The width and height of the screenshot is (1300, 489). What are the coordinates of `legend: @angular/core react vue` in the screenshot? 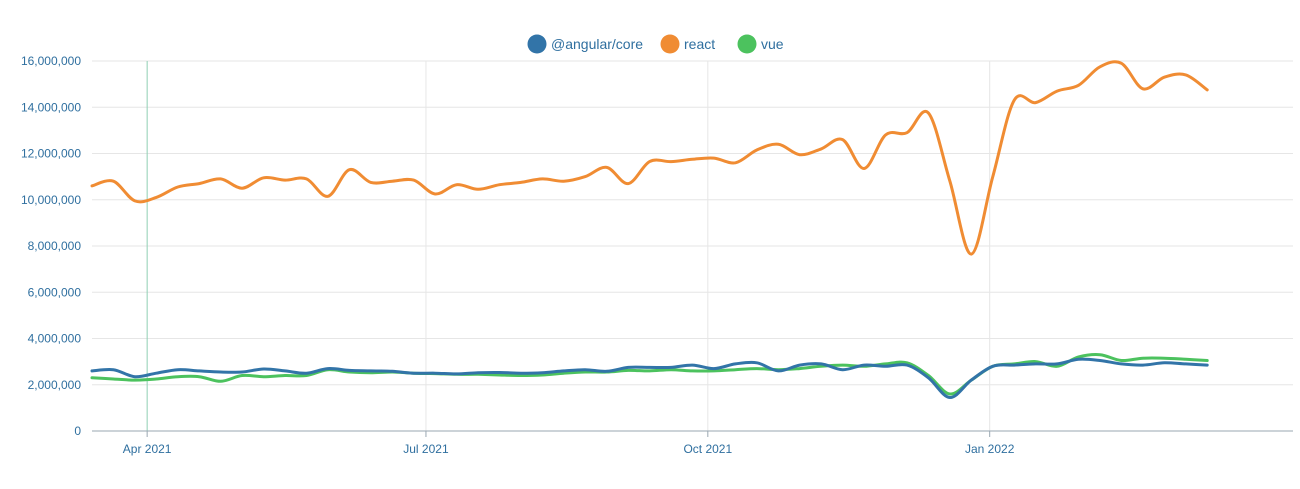 It's located at (655, 44).